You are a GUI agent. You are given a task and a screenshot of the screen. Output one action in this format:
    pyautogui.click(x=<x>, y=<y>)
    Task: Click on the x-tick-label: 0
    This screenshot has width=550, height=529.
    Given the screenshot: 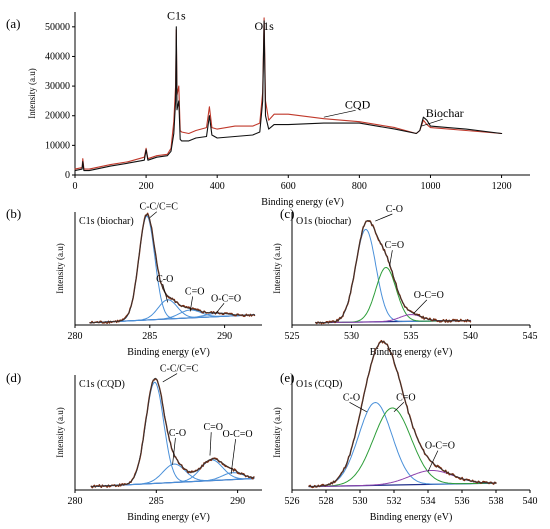 What is the action you would take?
    pyautogui.click(x=75, y=186)
    